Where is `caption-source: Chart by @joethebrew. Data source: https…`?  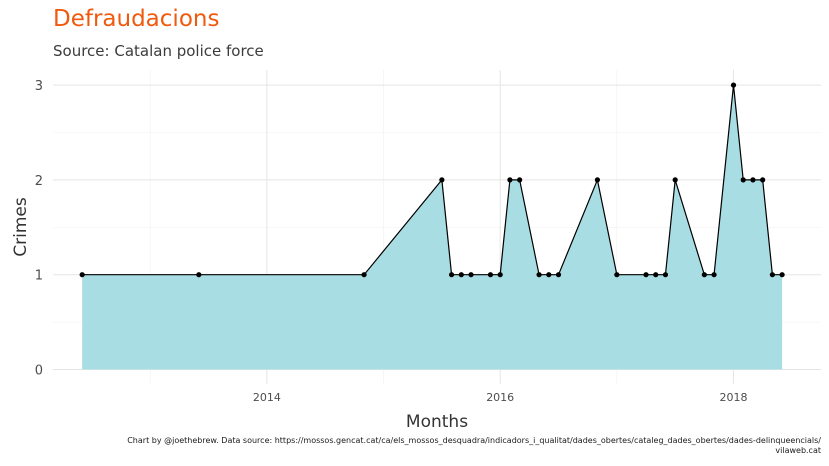 caption-source: Chart by @joethebrew. Data source: https… is located at coordinates (474, 440).